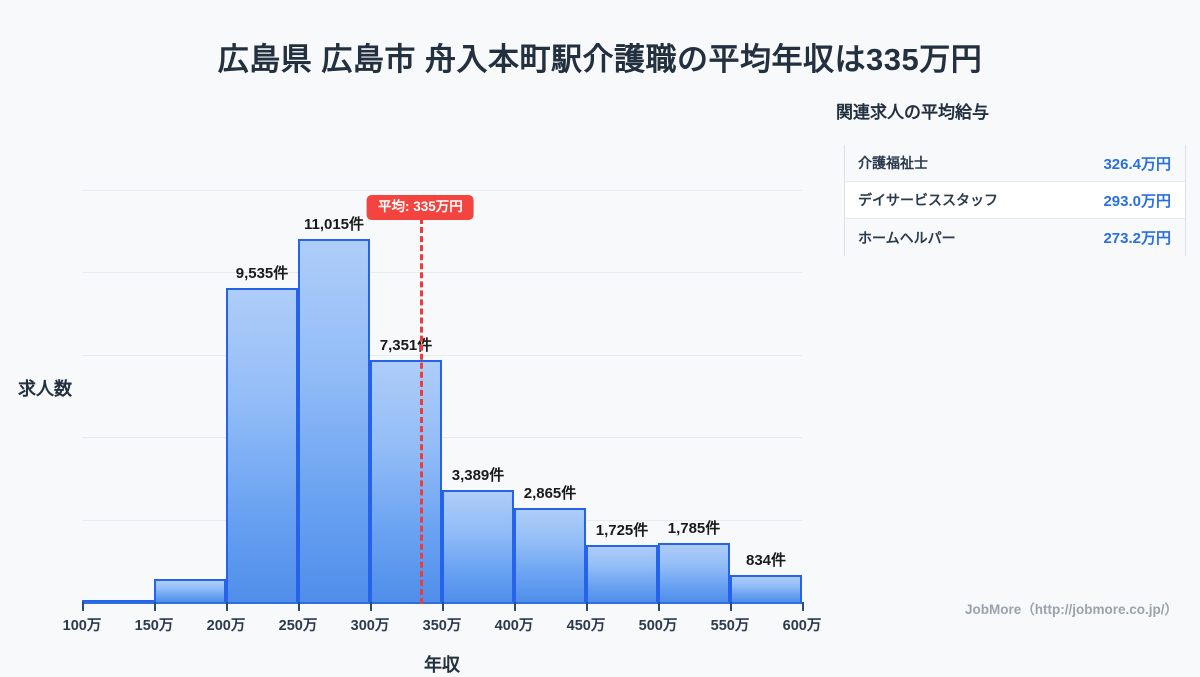 Image resolution: width=1200 pixels, height=677 pixels. What do you see at coordinates (1137, 164) in the screenshot?
I see `related-salary-amount: 326.4万円` at bounding box center [1137, 164].